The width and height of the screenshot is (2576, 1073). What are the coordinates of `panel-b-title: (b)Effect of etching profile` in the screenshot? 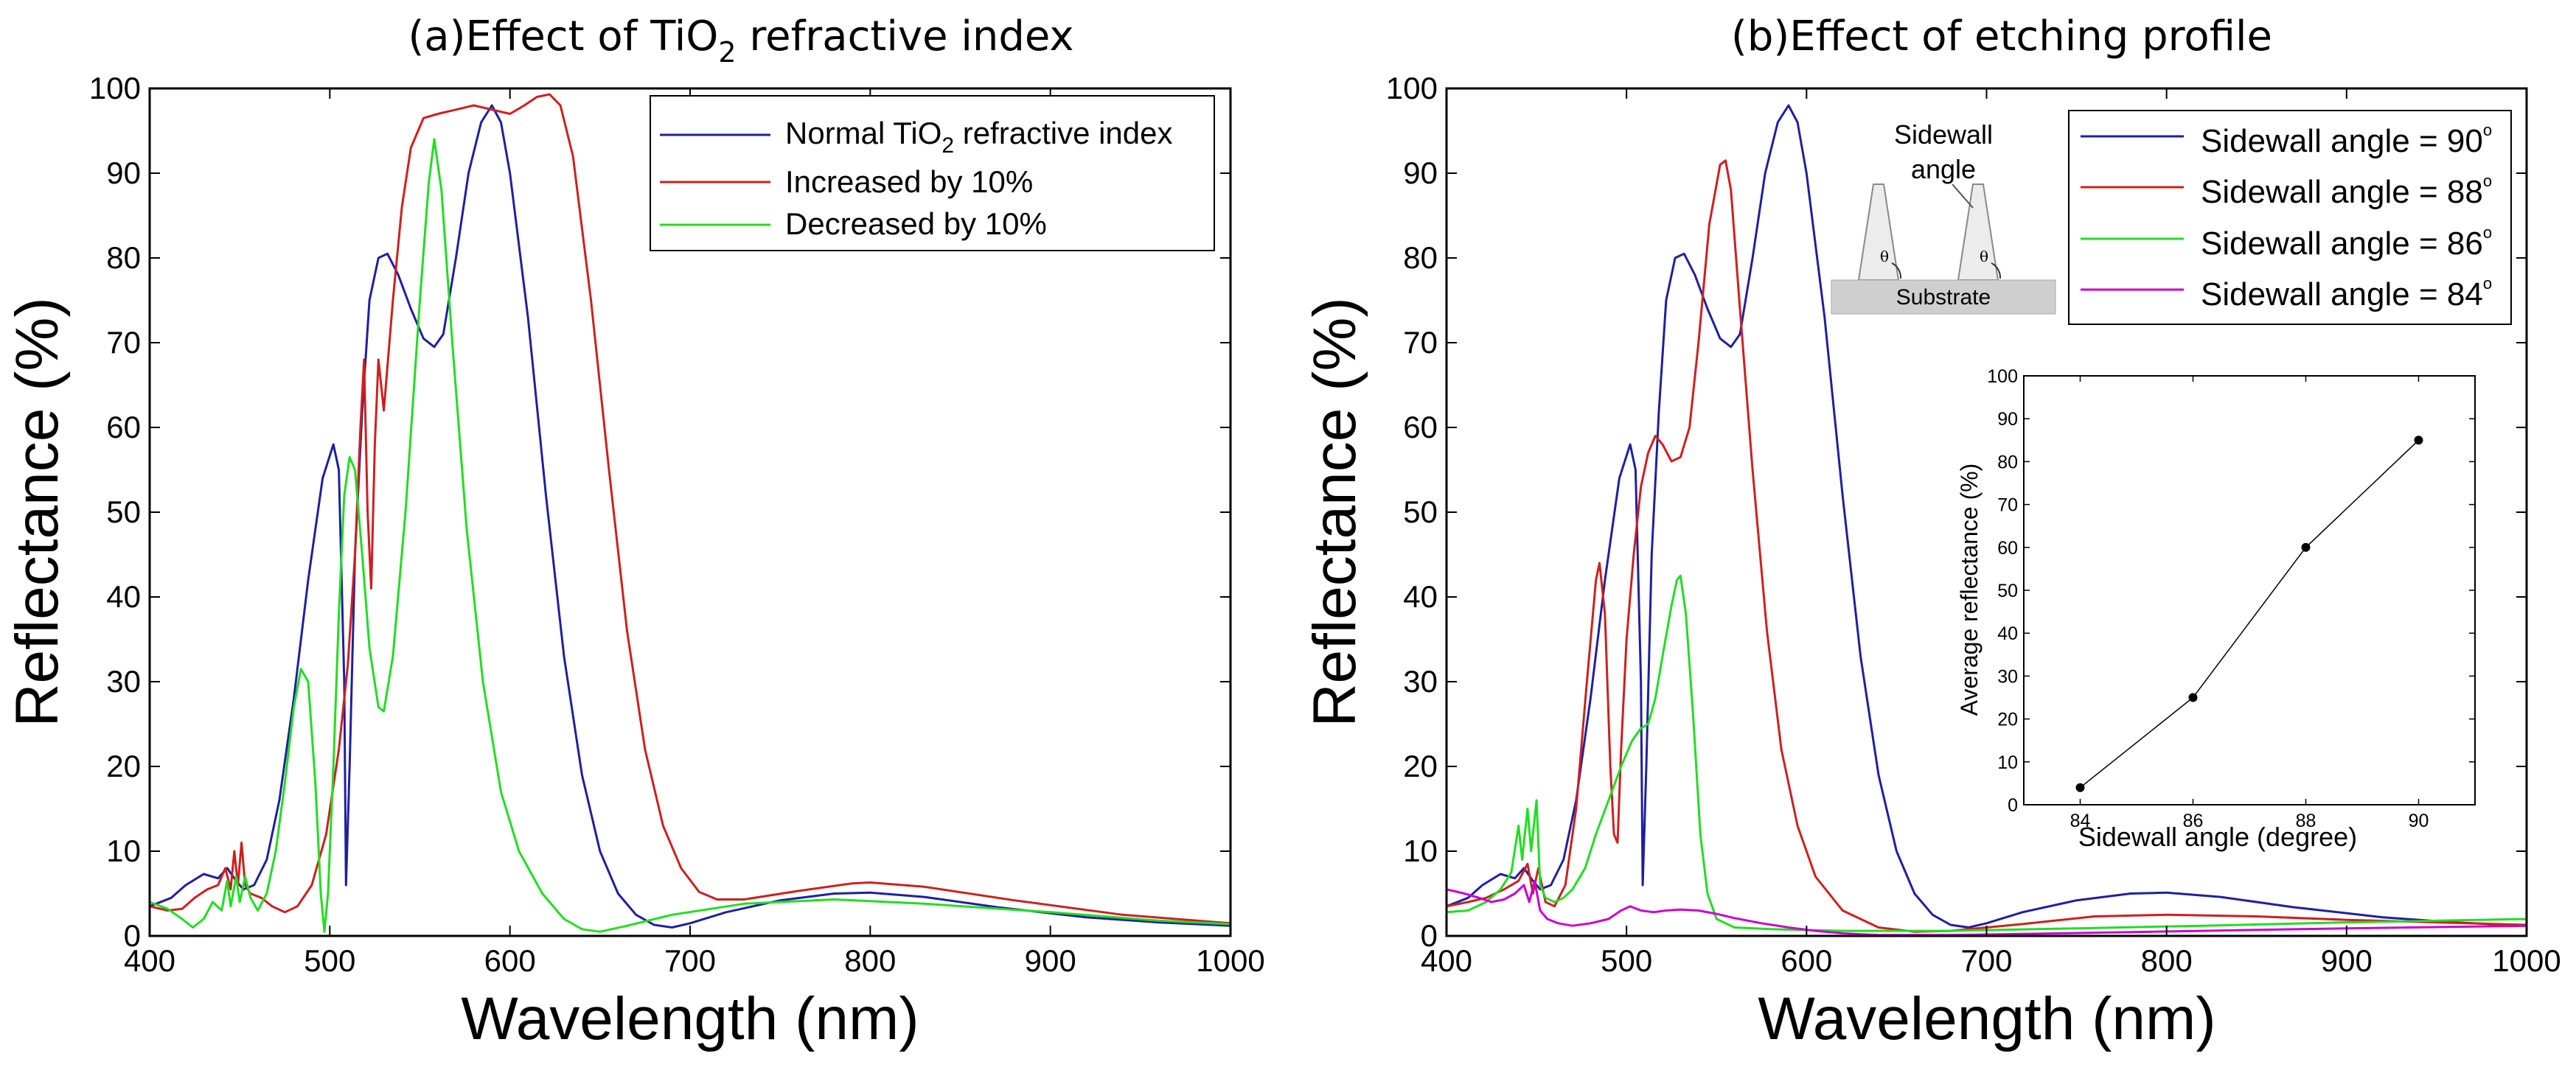 It's located at (2002, 36).